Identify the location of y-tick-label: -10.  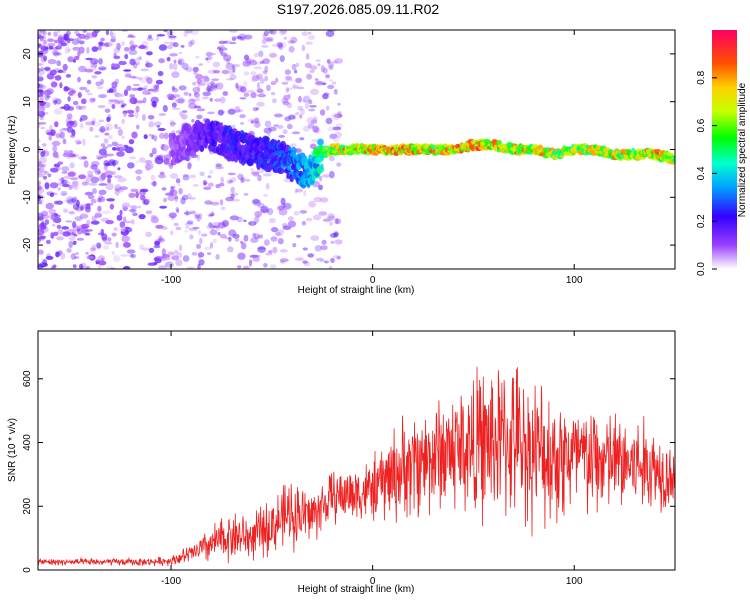
(27, 197).